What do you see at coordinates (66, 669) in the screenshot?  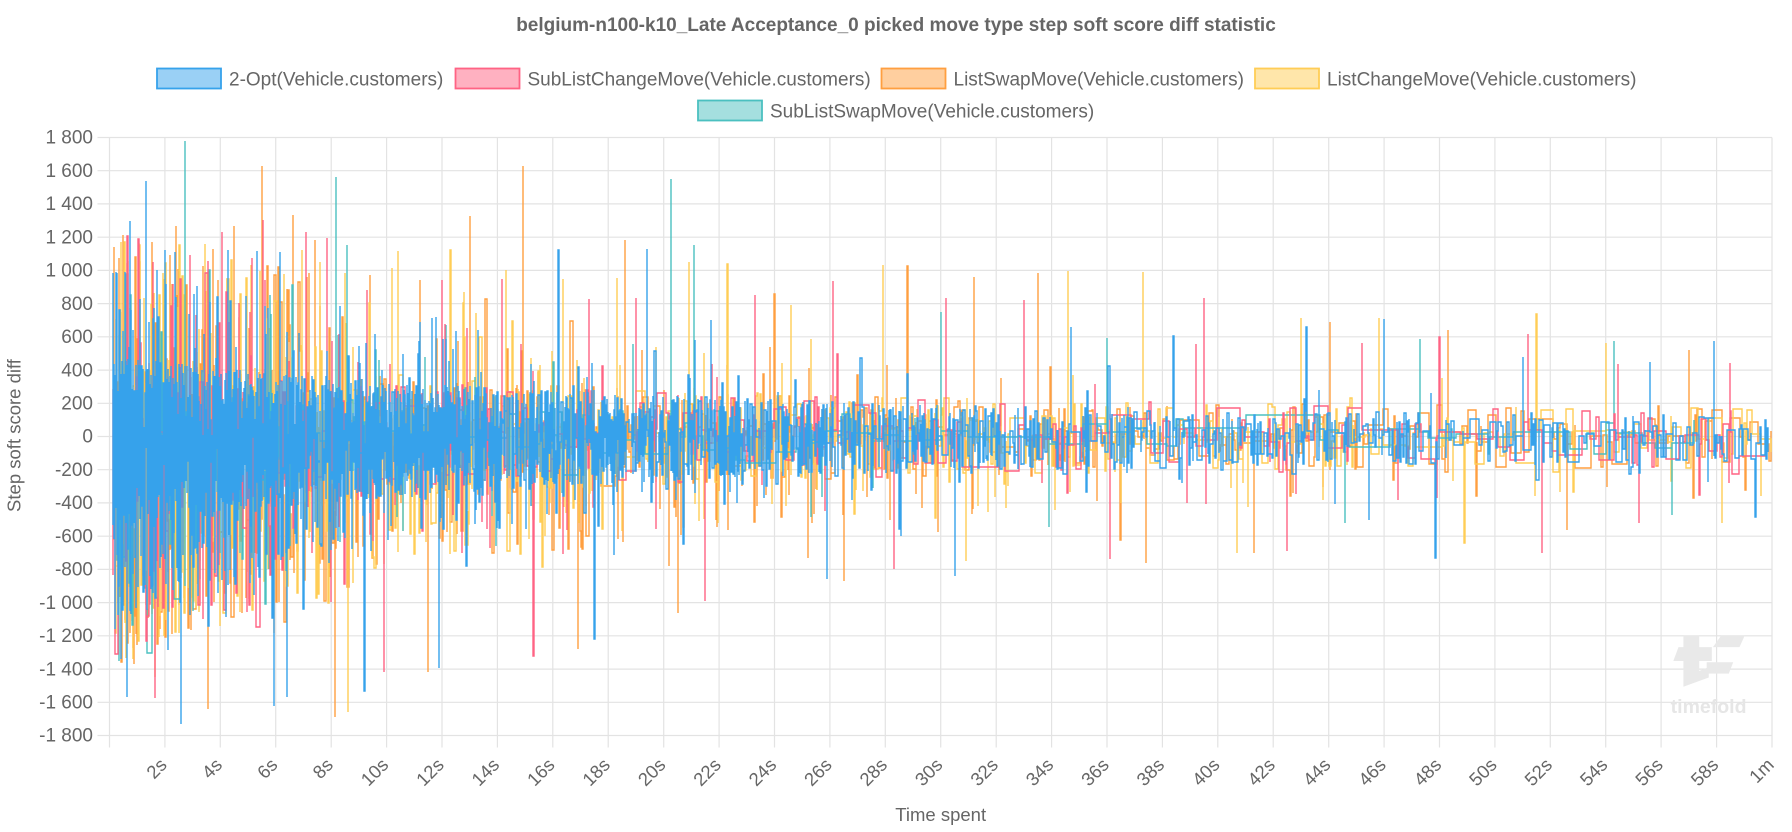 I see `svg-text: -1 400` at bounding box center [66, 669].